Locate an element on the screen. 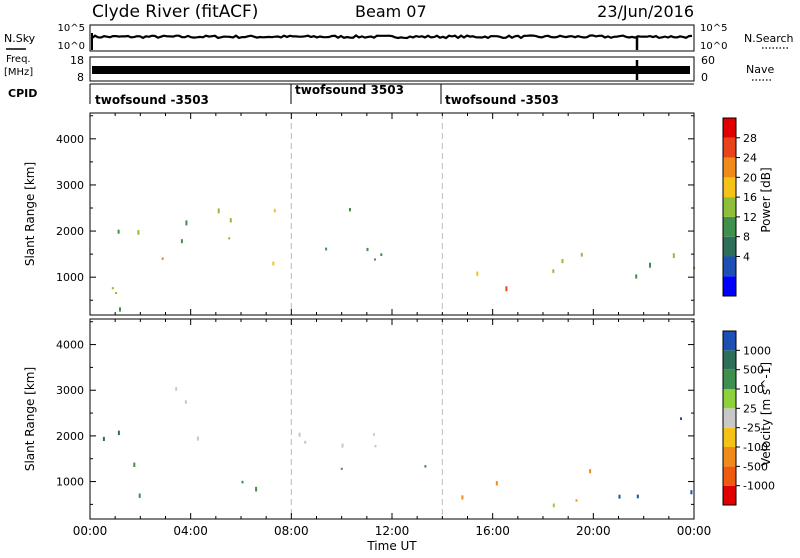 Image resolution: width=800 pixels, height=558 pixels. colorbar-tick-label: -500 is located at coordinates (755, 466).